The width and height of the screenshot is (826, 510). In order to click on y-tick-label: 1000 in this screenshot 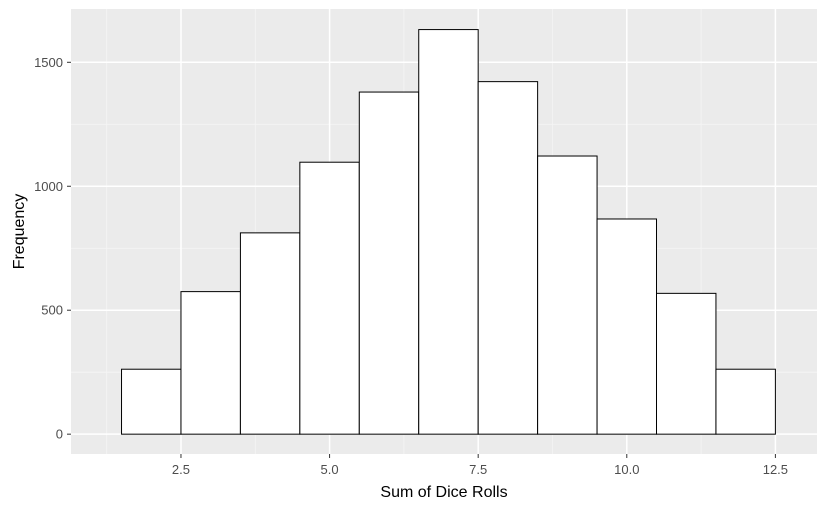, I will do `click(48, 186)`.